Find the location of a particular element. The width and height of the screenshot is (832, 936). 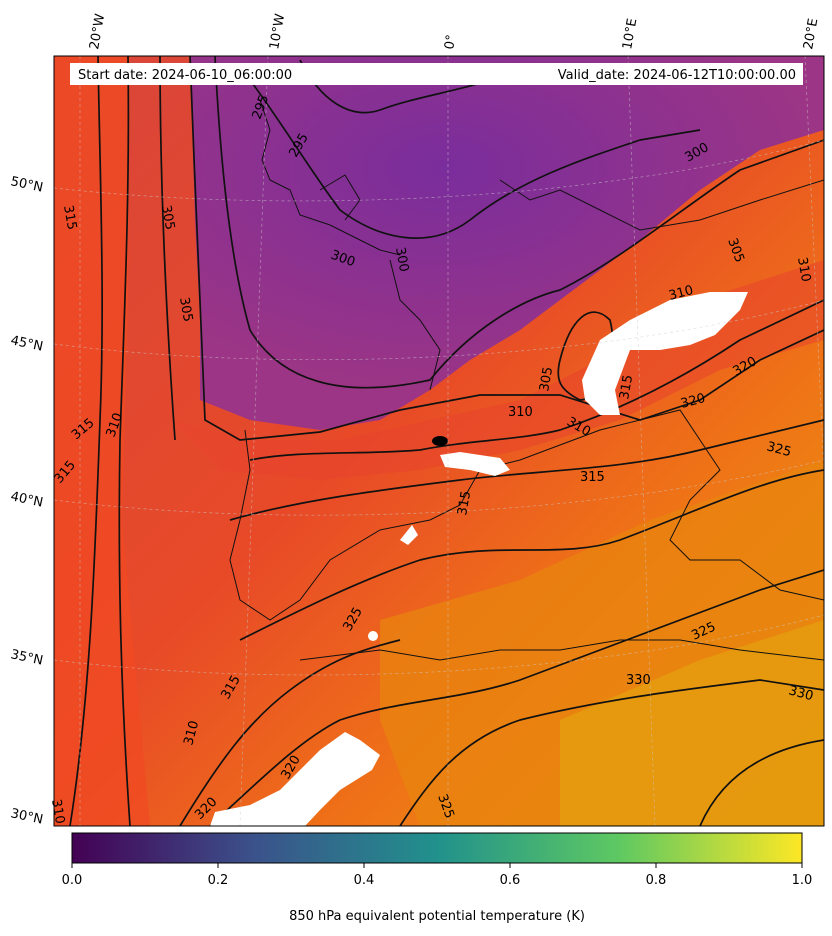

contour-label: 300 is located at coordinates (401, 259).